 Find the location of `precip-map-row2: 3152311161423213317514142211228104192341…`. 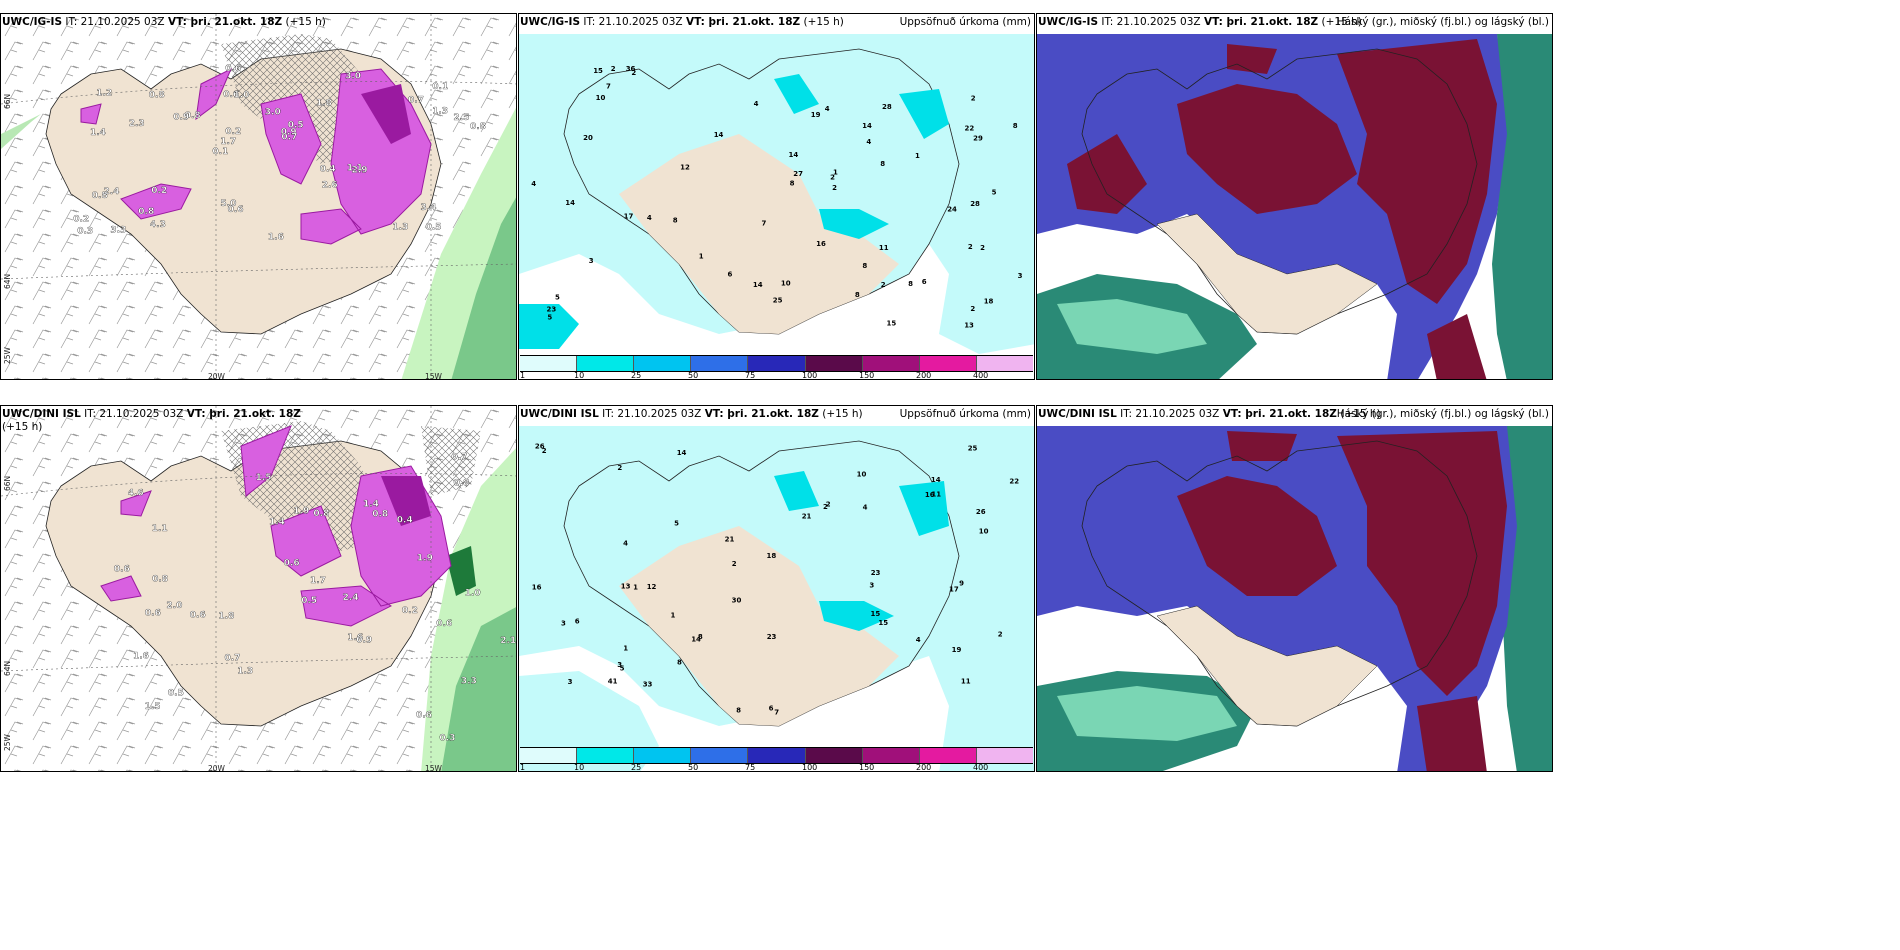

precip-map-row2: 3152311161423213317514142211228104192341… is located at coordinates (776, 588).